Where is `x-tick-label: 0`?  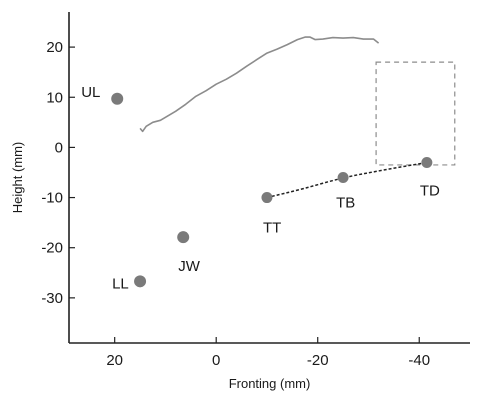 x-tick-label: 0 is located at coordinates (216, 360).